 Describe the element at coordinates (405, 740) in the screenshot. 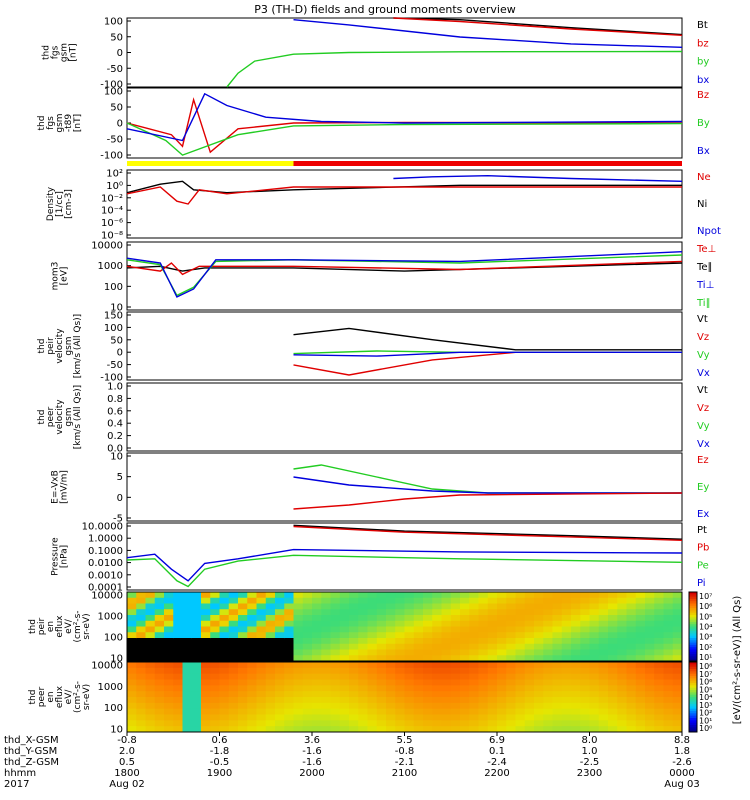

I see `x-tick-label: 5.5` at that location.